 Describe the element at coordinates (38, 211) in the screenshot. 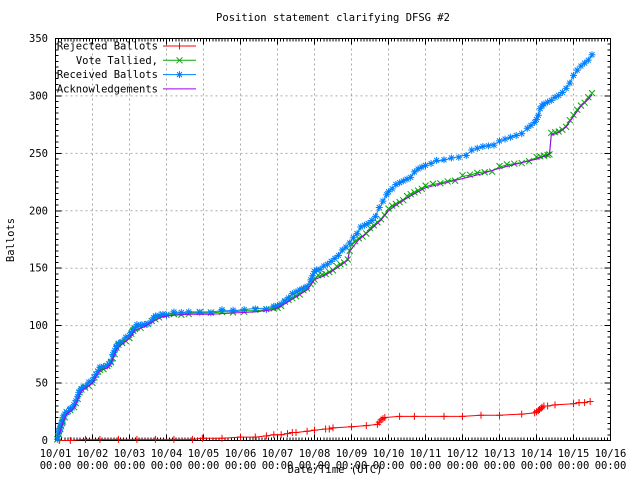

I see `y-tick-label: 200` at that location.